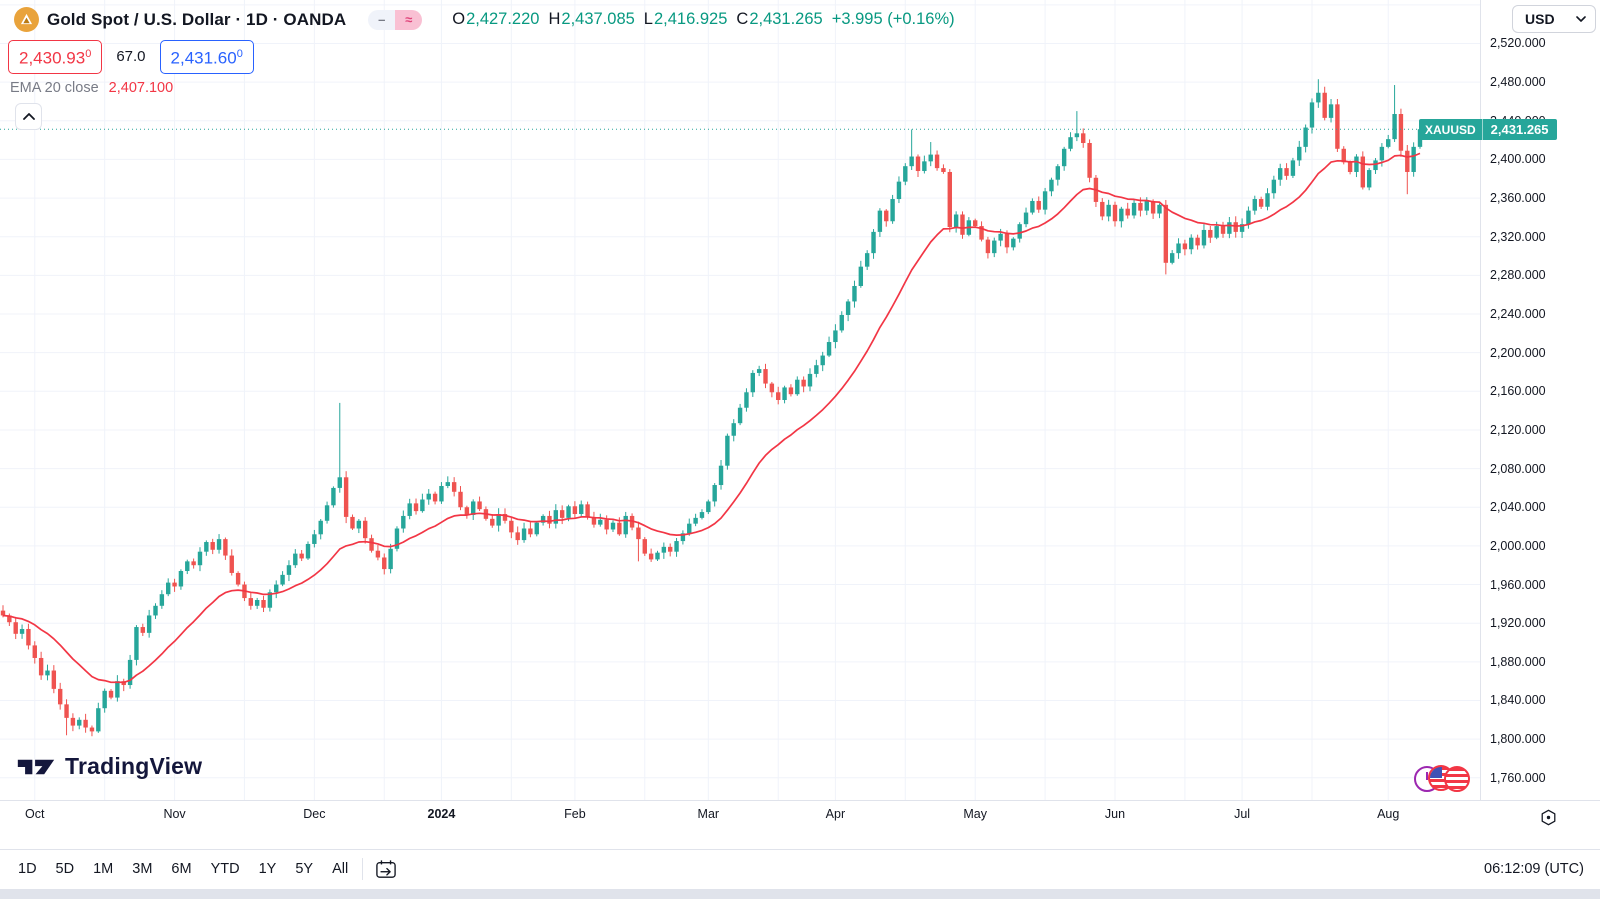  What do you see at coordinates (1518, 236) in the screenshot?
I see `price-axis-label: 2,320.000` at bounding box center [1518, 236].